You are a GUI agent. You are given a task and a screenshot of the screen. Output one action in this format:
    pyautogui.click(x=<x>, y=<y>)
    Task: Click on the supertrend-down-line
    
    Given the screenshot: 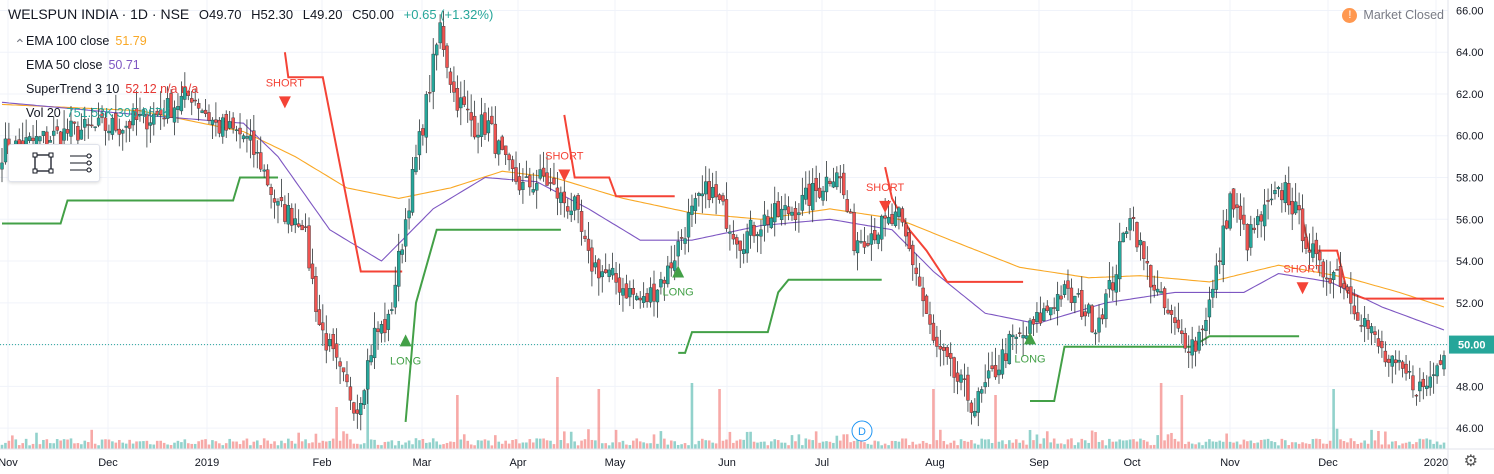 What is the action you would take?
    pyautogui.click(x=1372, y=259)
    